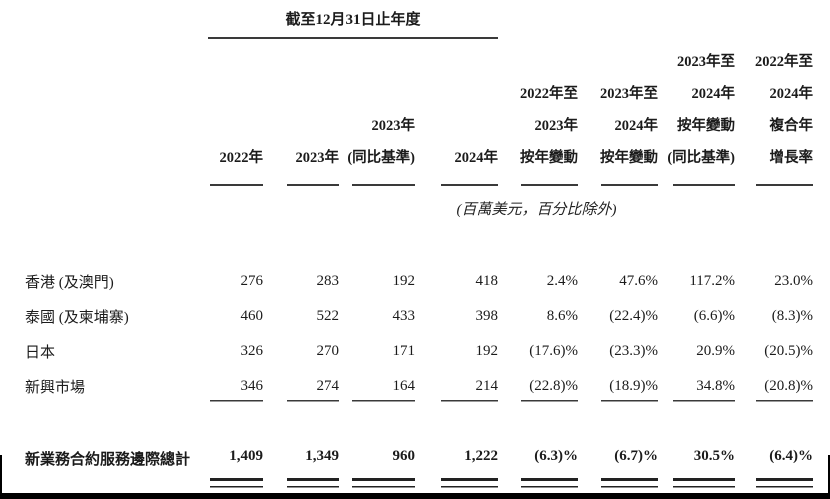 This screenshot has width=830, height=499. Describe the element at coordinates (697, 386) in the screenshot. I see `value-cell: 34.8%` at that location.